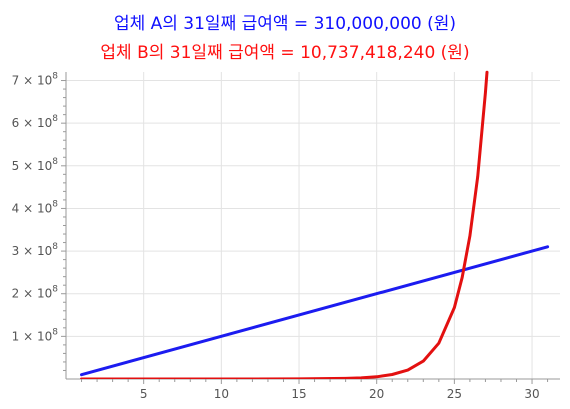 The height and width of the screenshot is (409, 570). Describe the element at coordinates (454, 394) in the screenshot. I see `x-tick-label: 25` at that location.